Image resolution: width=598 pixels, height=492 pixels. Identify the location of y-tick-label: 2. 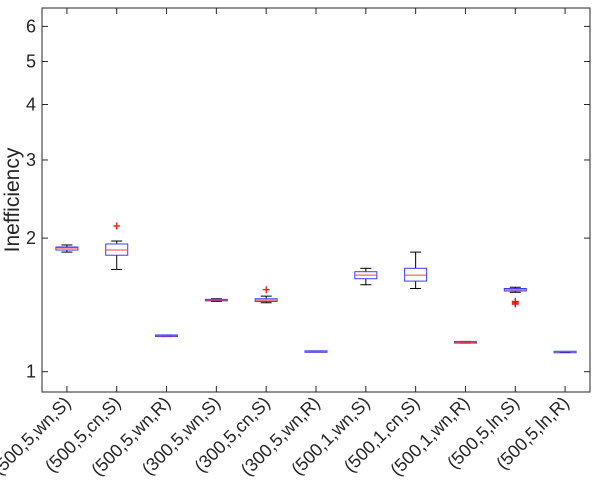
(31, 238).